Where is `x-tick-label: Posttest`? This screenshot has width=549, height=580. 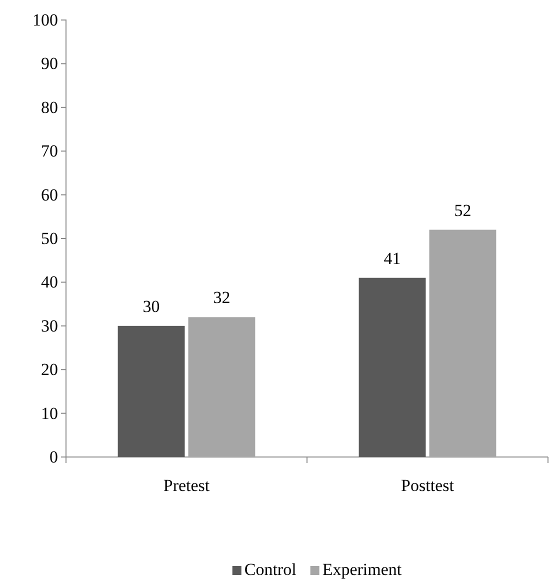
x-tick-label: Posttest is located at coordinates (427, 486).